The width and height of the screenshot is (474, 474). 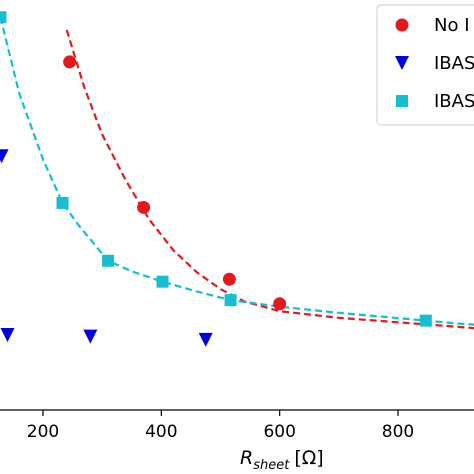 What do you see at coordinates (454, 101) in the screenshot?
I see `legend-label-3: IBAS` at bounding box center [454, 101].